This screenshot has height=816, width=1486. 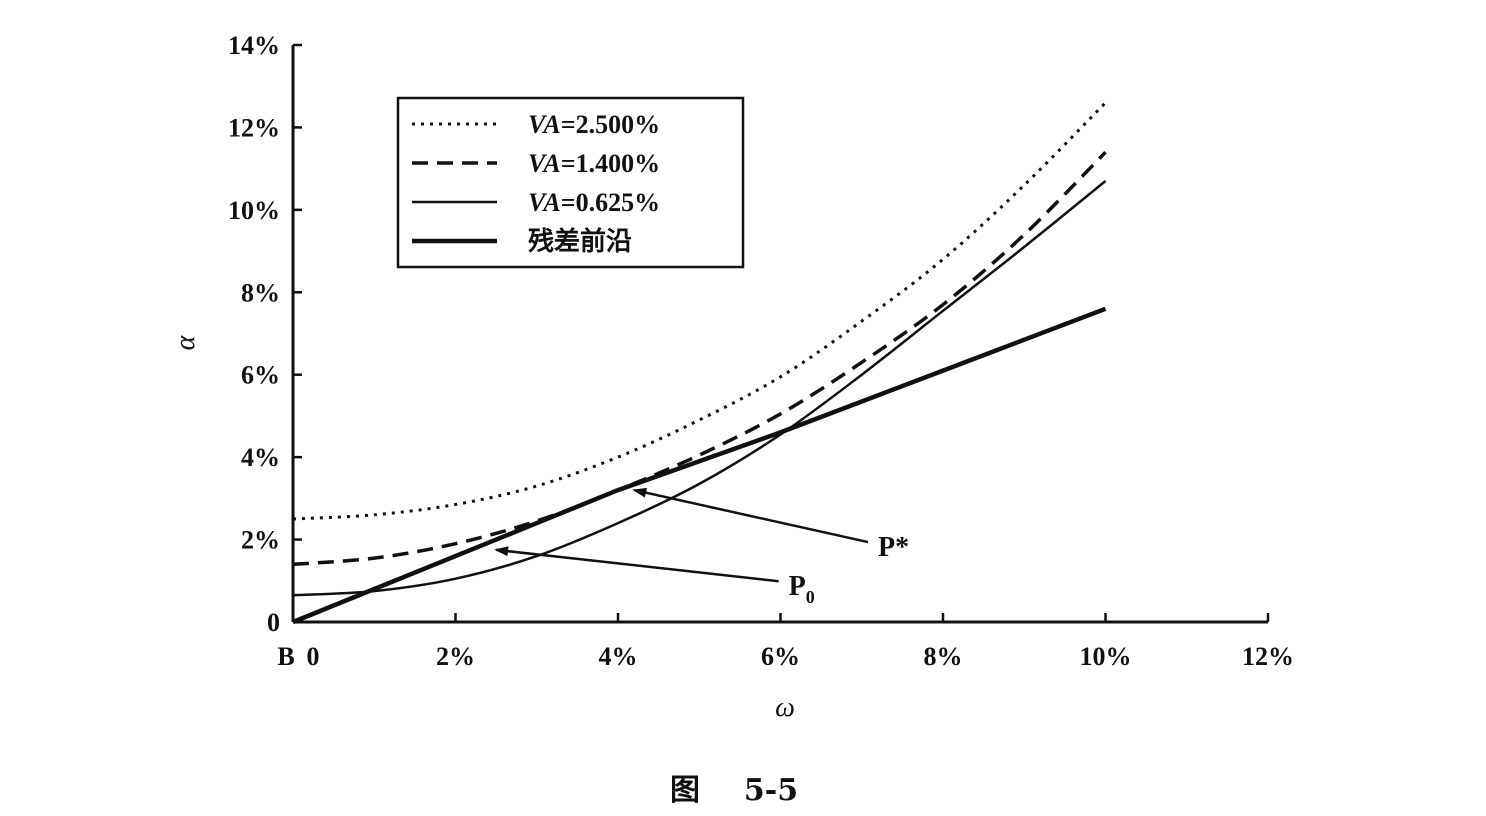 I want to click on annotation-label-2: P0, so click(x=802, y=589).